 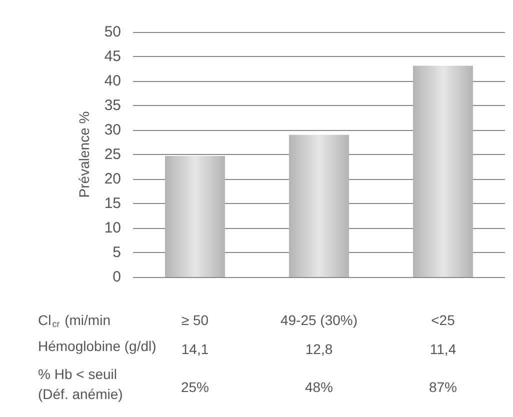 I want to click on text: 14,1, so click(x=195, y=349).